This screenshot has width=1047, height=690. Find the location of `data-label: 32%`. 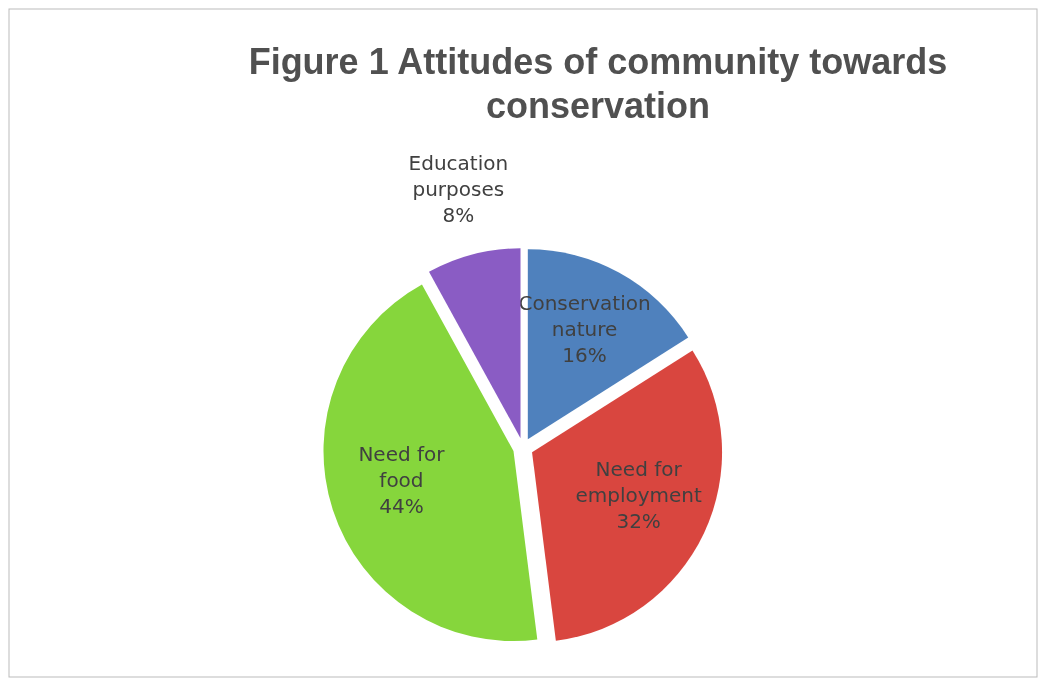

data-label: 32% is located at coordinates (638, 521).